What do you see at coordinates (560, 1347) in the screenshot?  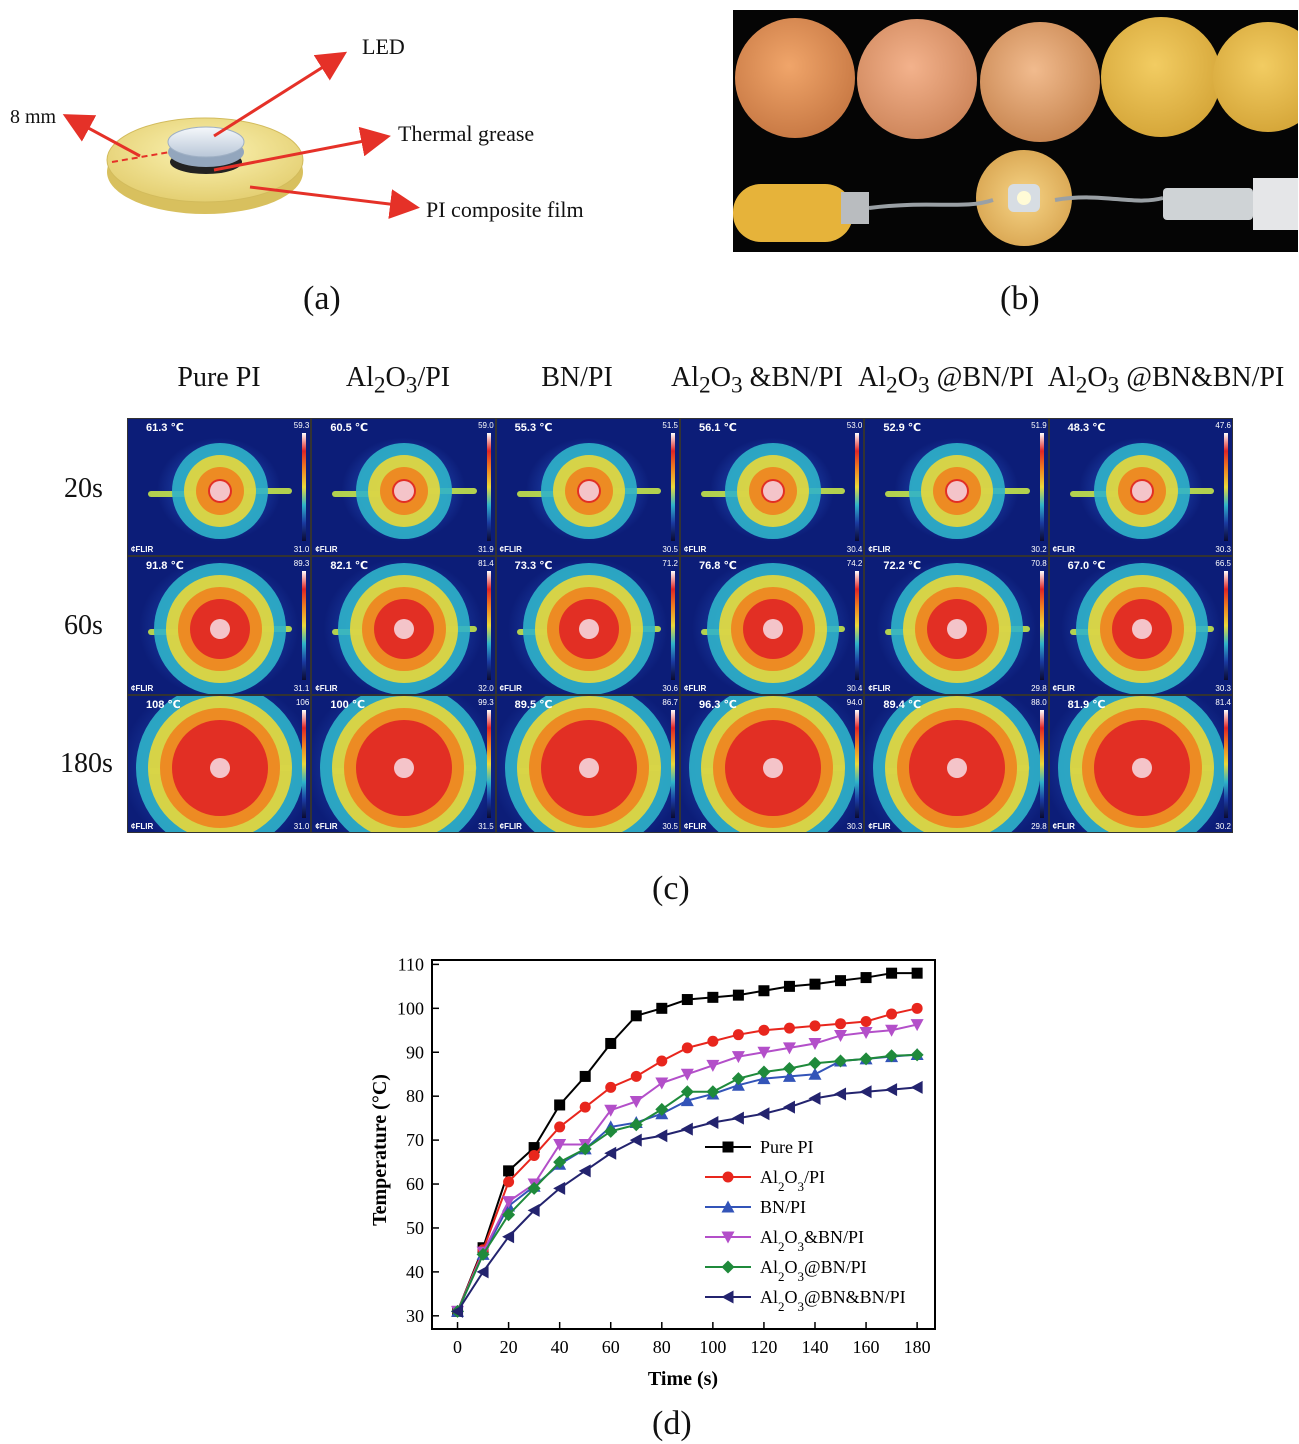 I see `x-tick-label: 40` at bounding box center [560, 1347].